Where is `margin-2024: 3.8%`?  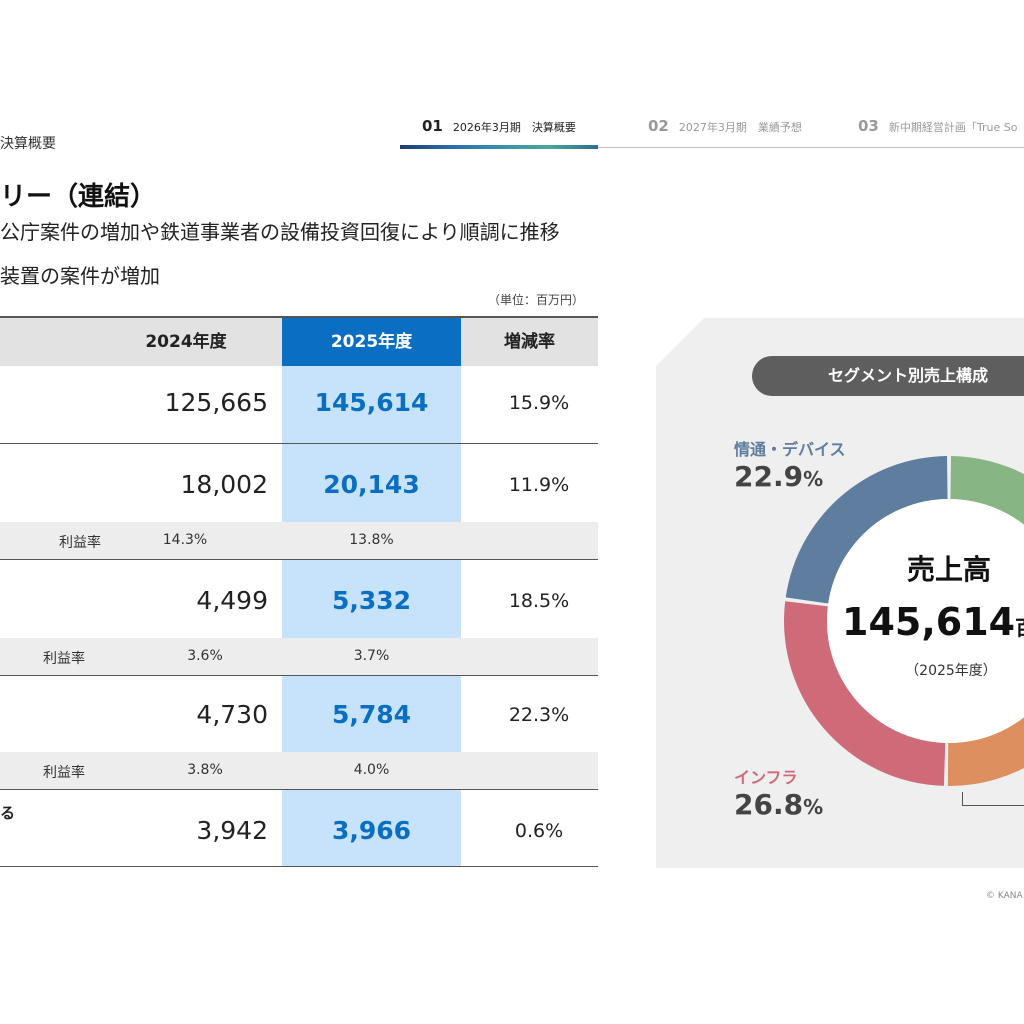
margin-2024: 3.8% is located at coordinates (205, 770).